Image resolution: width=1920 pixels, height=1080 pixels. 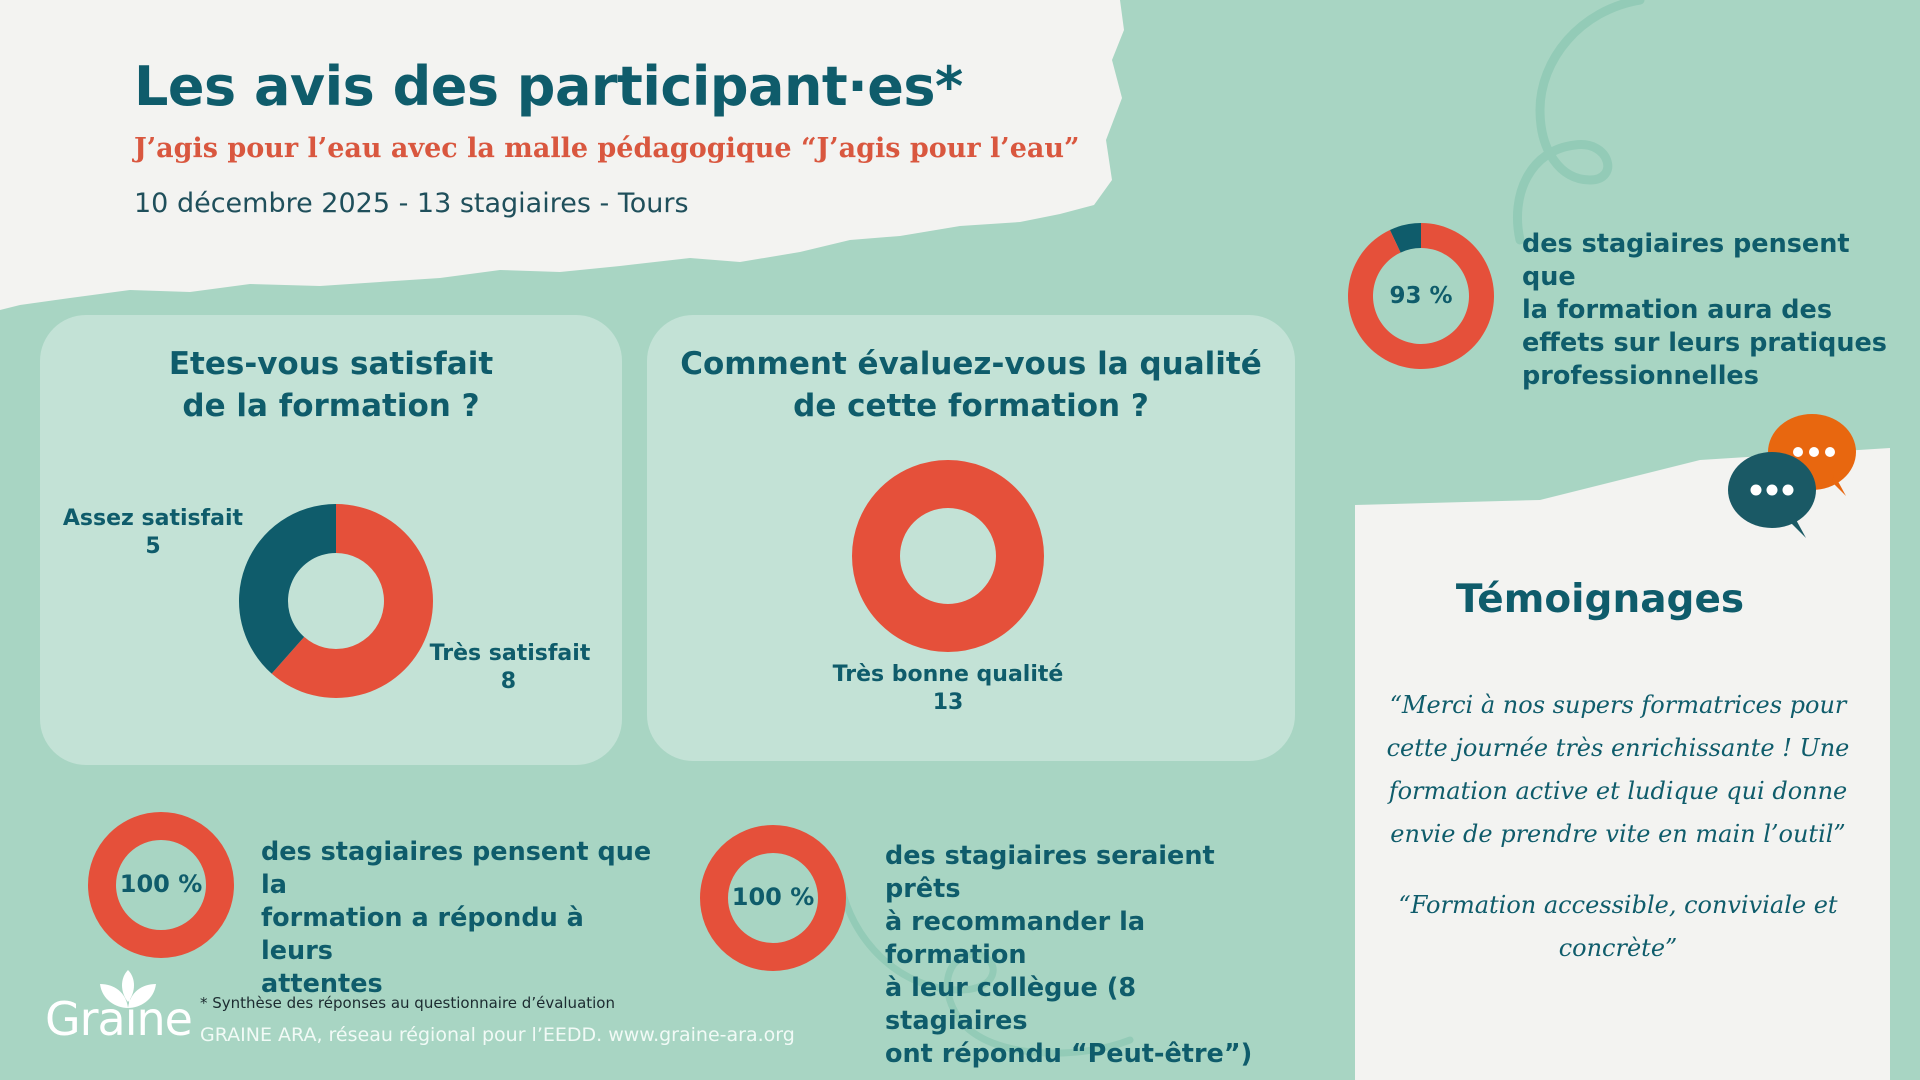 I want to click on quote-line: cette journée très enrichissante ! Une, so click(x=1618, y=748).